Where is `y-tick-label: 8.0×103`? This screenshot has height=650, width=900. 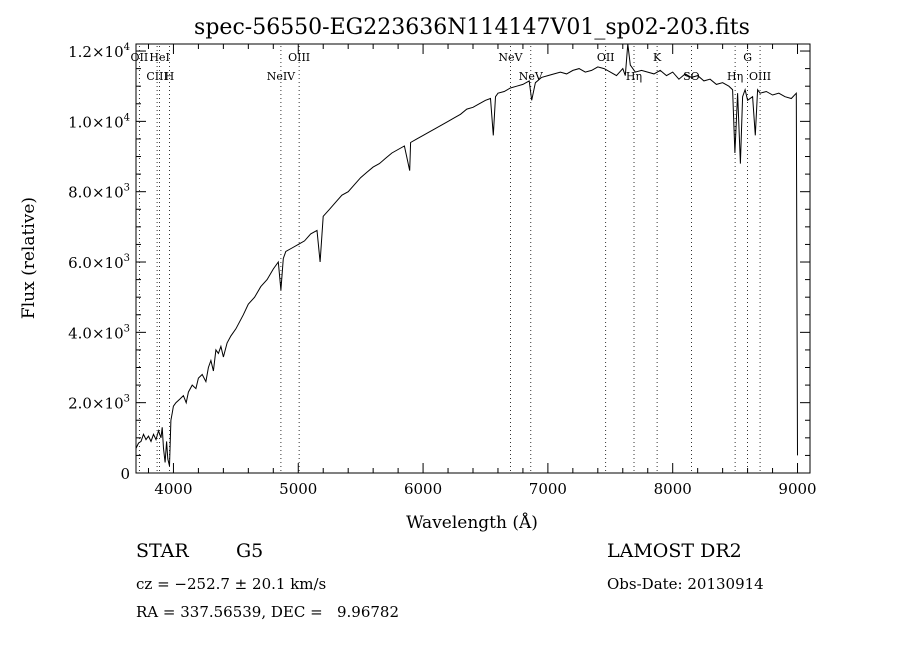 y-tick-label: 8.0×103 is located at coordinates (99, 192).